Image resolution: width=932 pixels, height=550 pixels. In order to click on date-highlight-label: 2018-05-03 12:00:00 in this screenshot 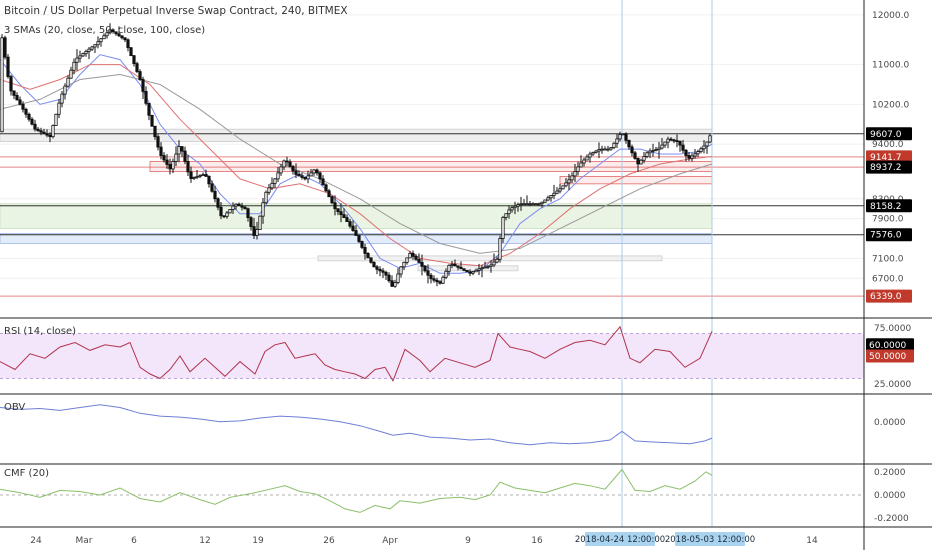, I will do `click(710, 540)`.